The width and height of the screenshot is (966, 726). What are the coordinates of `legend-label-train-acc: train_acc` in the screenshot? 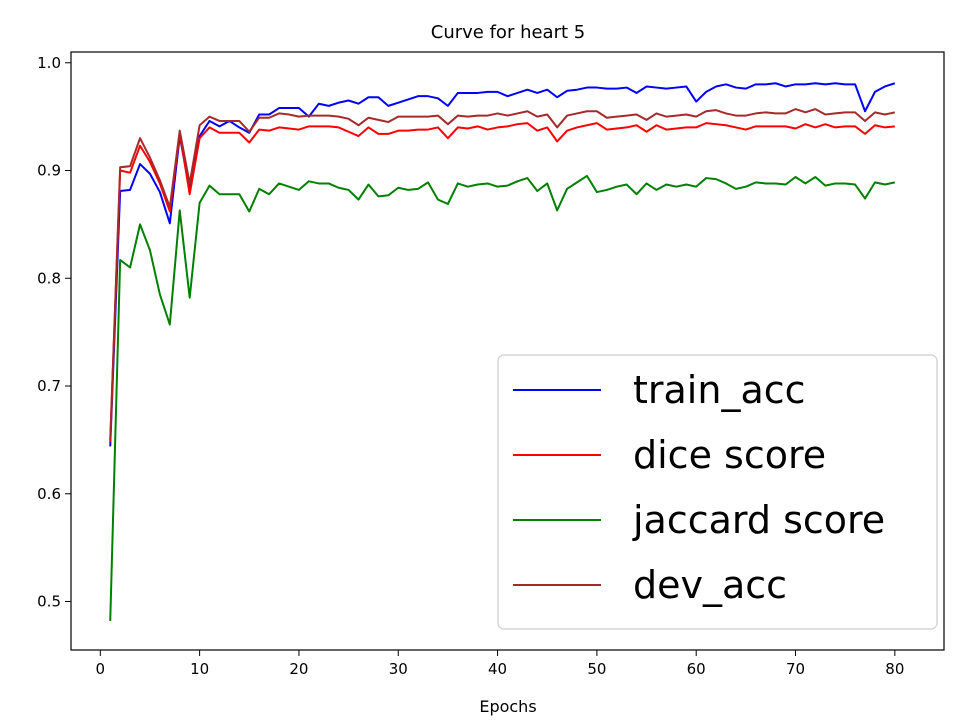 It's located at (719, 390).